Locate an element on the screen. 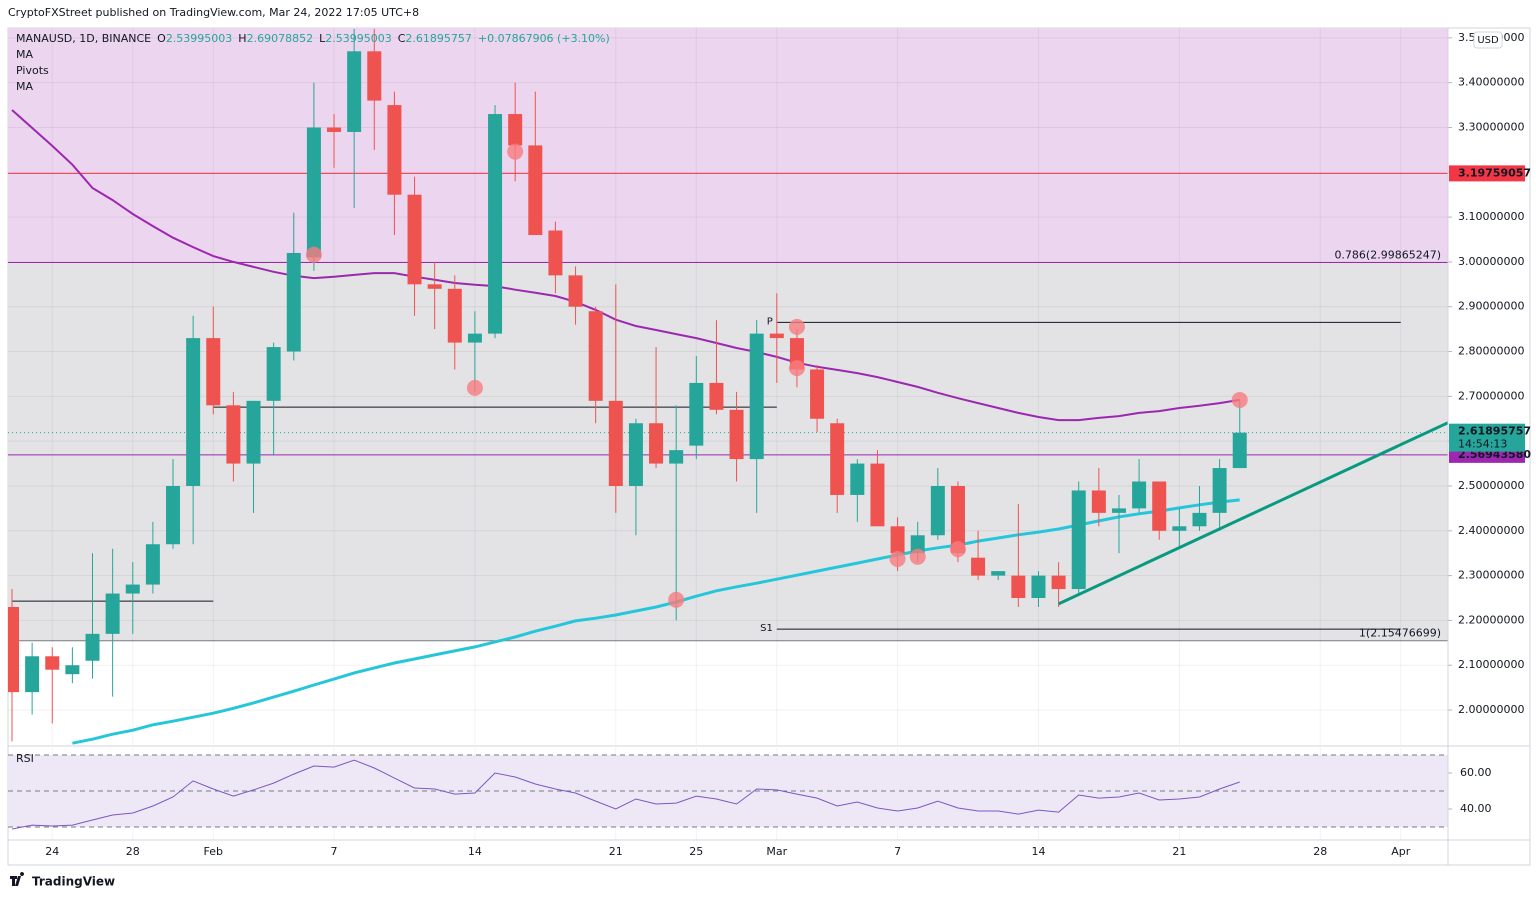 The height and width of the screenshot is (898, 1536). y-tick-label: 3.30000000 is located at coordinates (1491, 126).